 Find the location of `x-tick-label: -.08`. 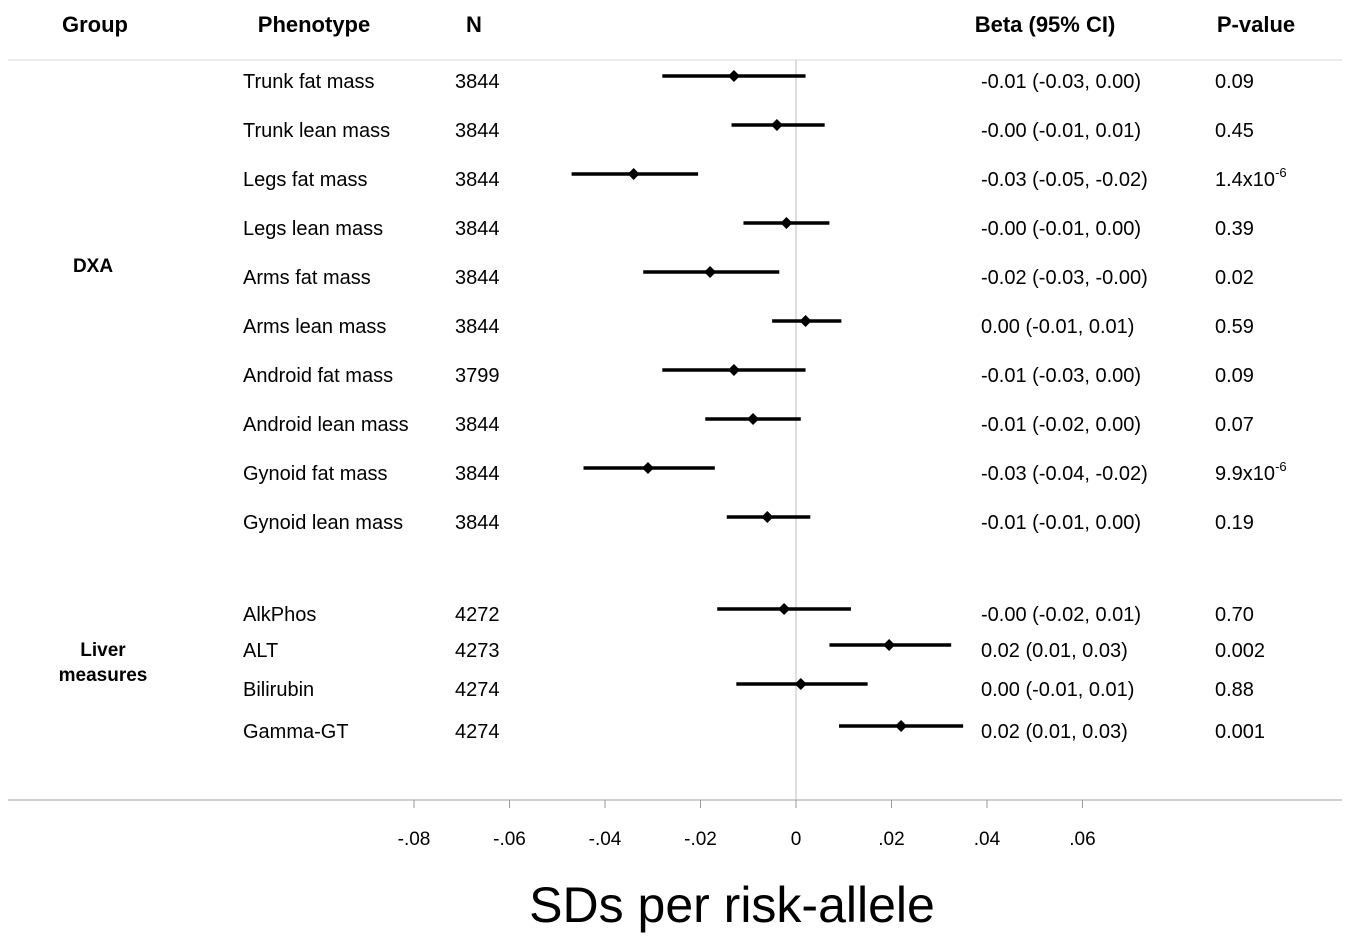

x-tick-label: -.08 is located at coordinates (414, 839).